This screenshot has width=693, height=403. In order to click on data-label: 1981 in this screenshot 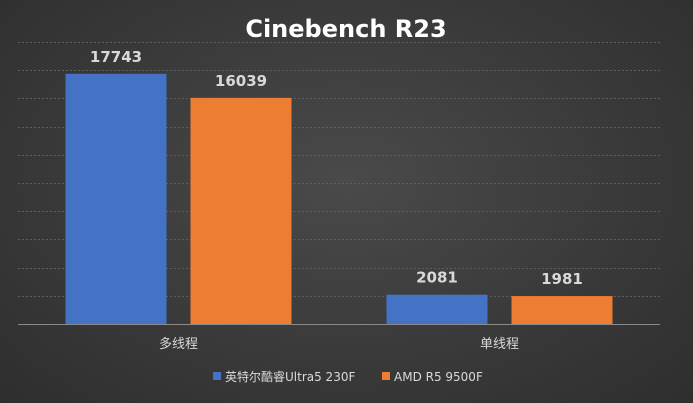, I will do `click(562, 279)`.